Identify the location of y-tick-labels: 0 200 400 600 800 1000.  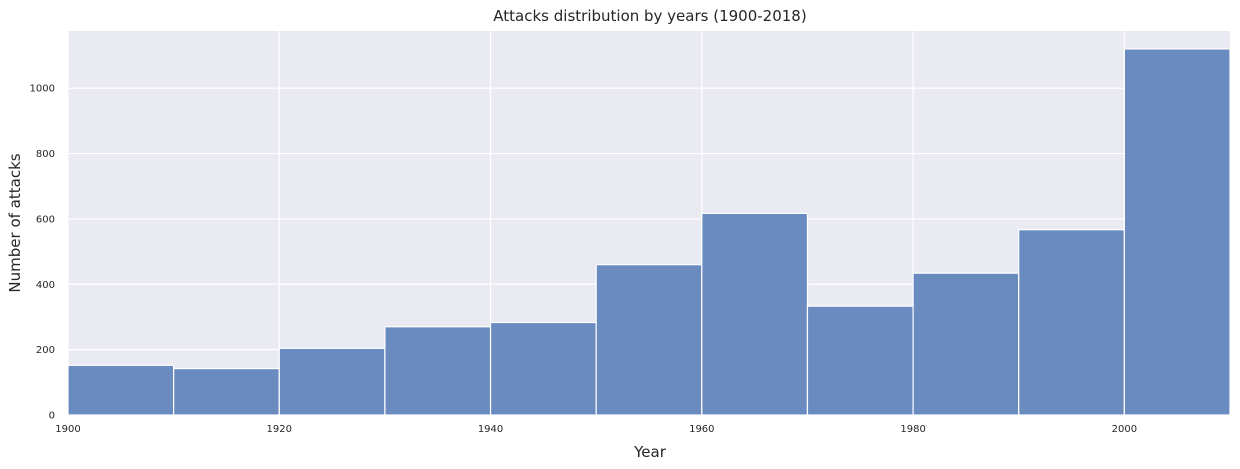
(42, 253).